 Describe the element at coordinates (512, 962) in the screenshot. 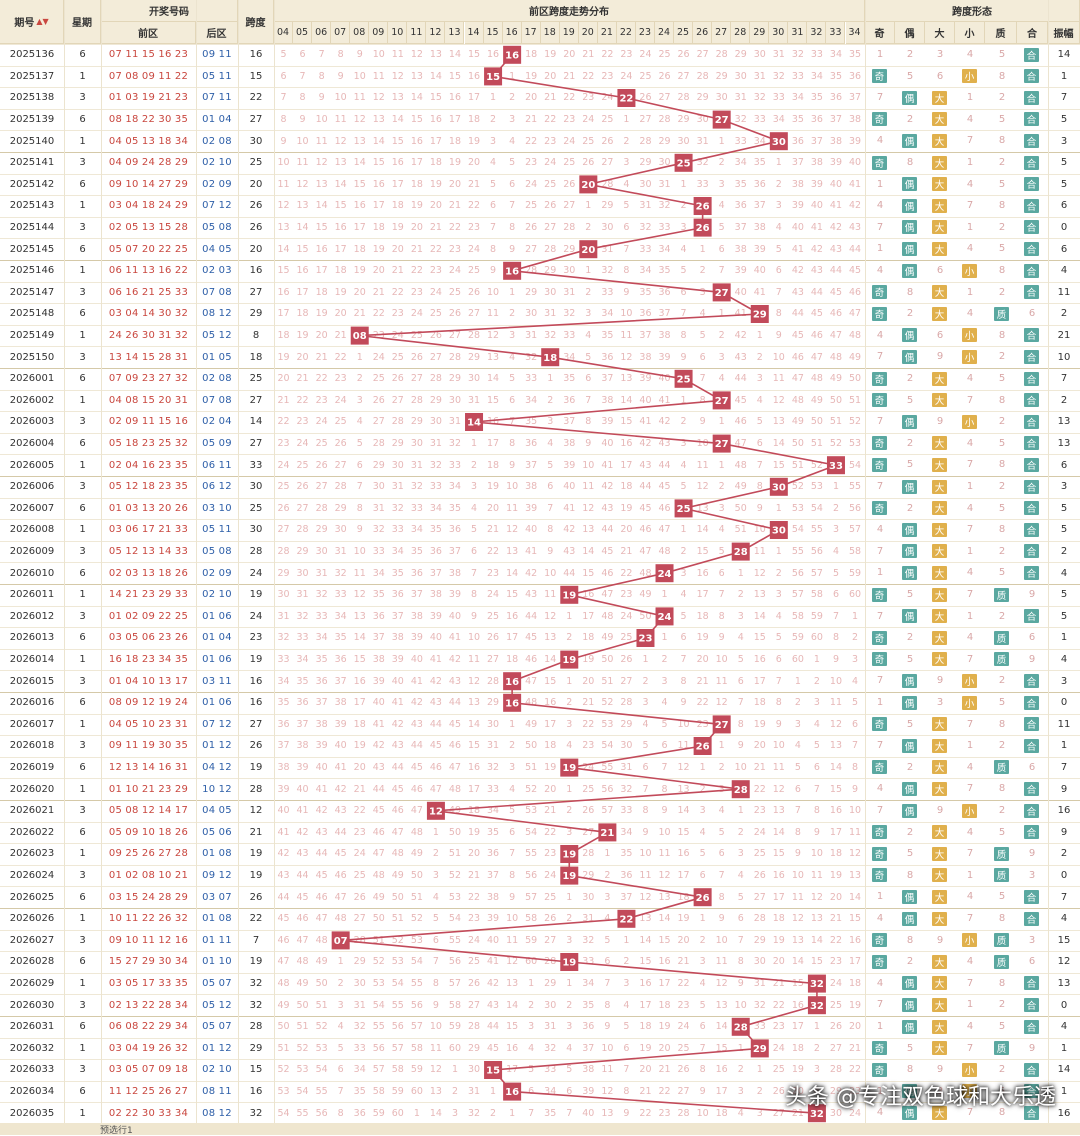

I see `miss-count: 12` at that location.